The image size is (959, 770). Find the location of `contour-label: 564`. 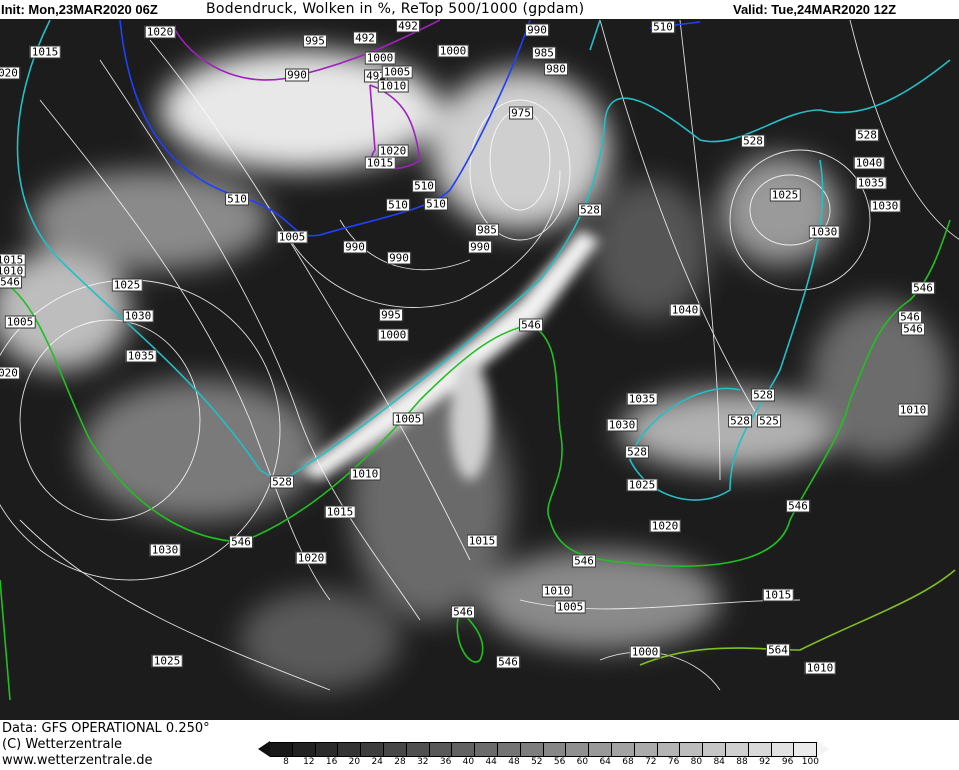

contour-label: 564 is located at coordinates (778, 650).